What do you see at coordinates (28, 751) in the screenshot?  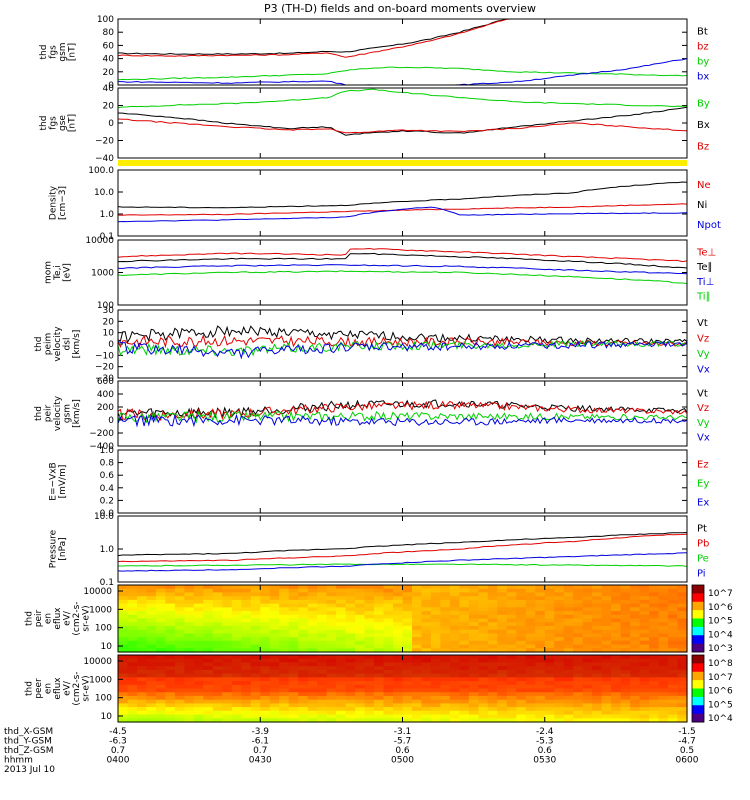 I see `x-axis-row-label: thd_Z-GSM` at bounding box center [28, 751].